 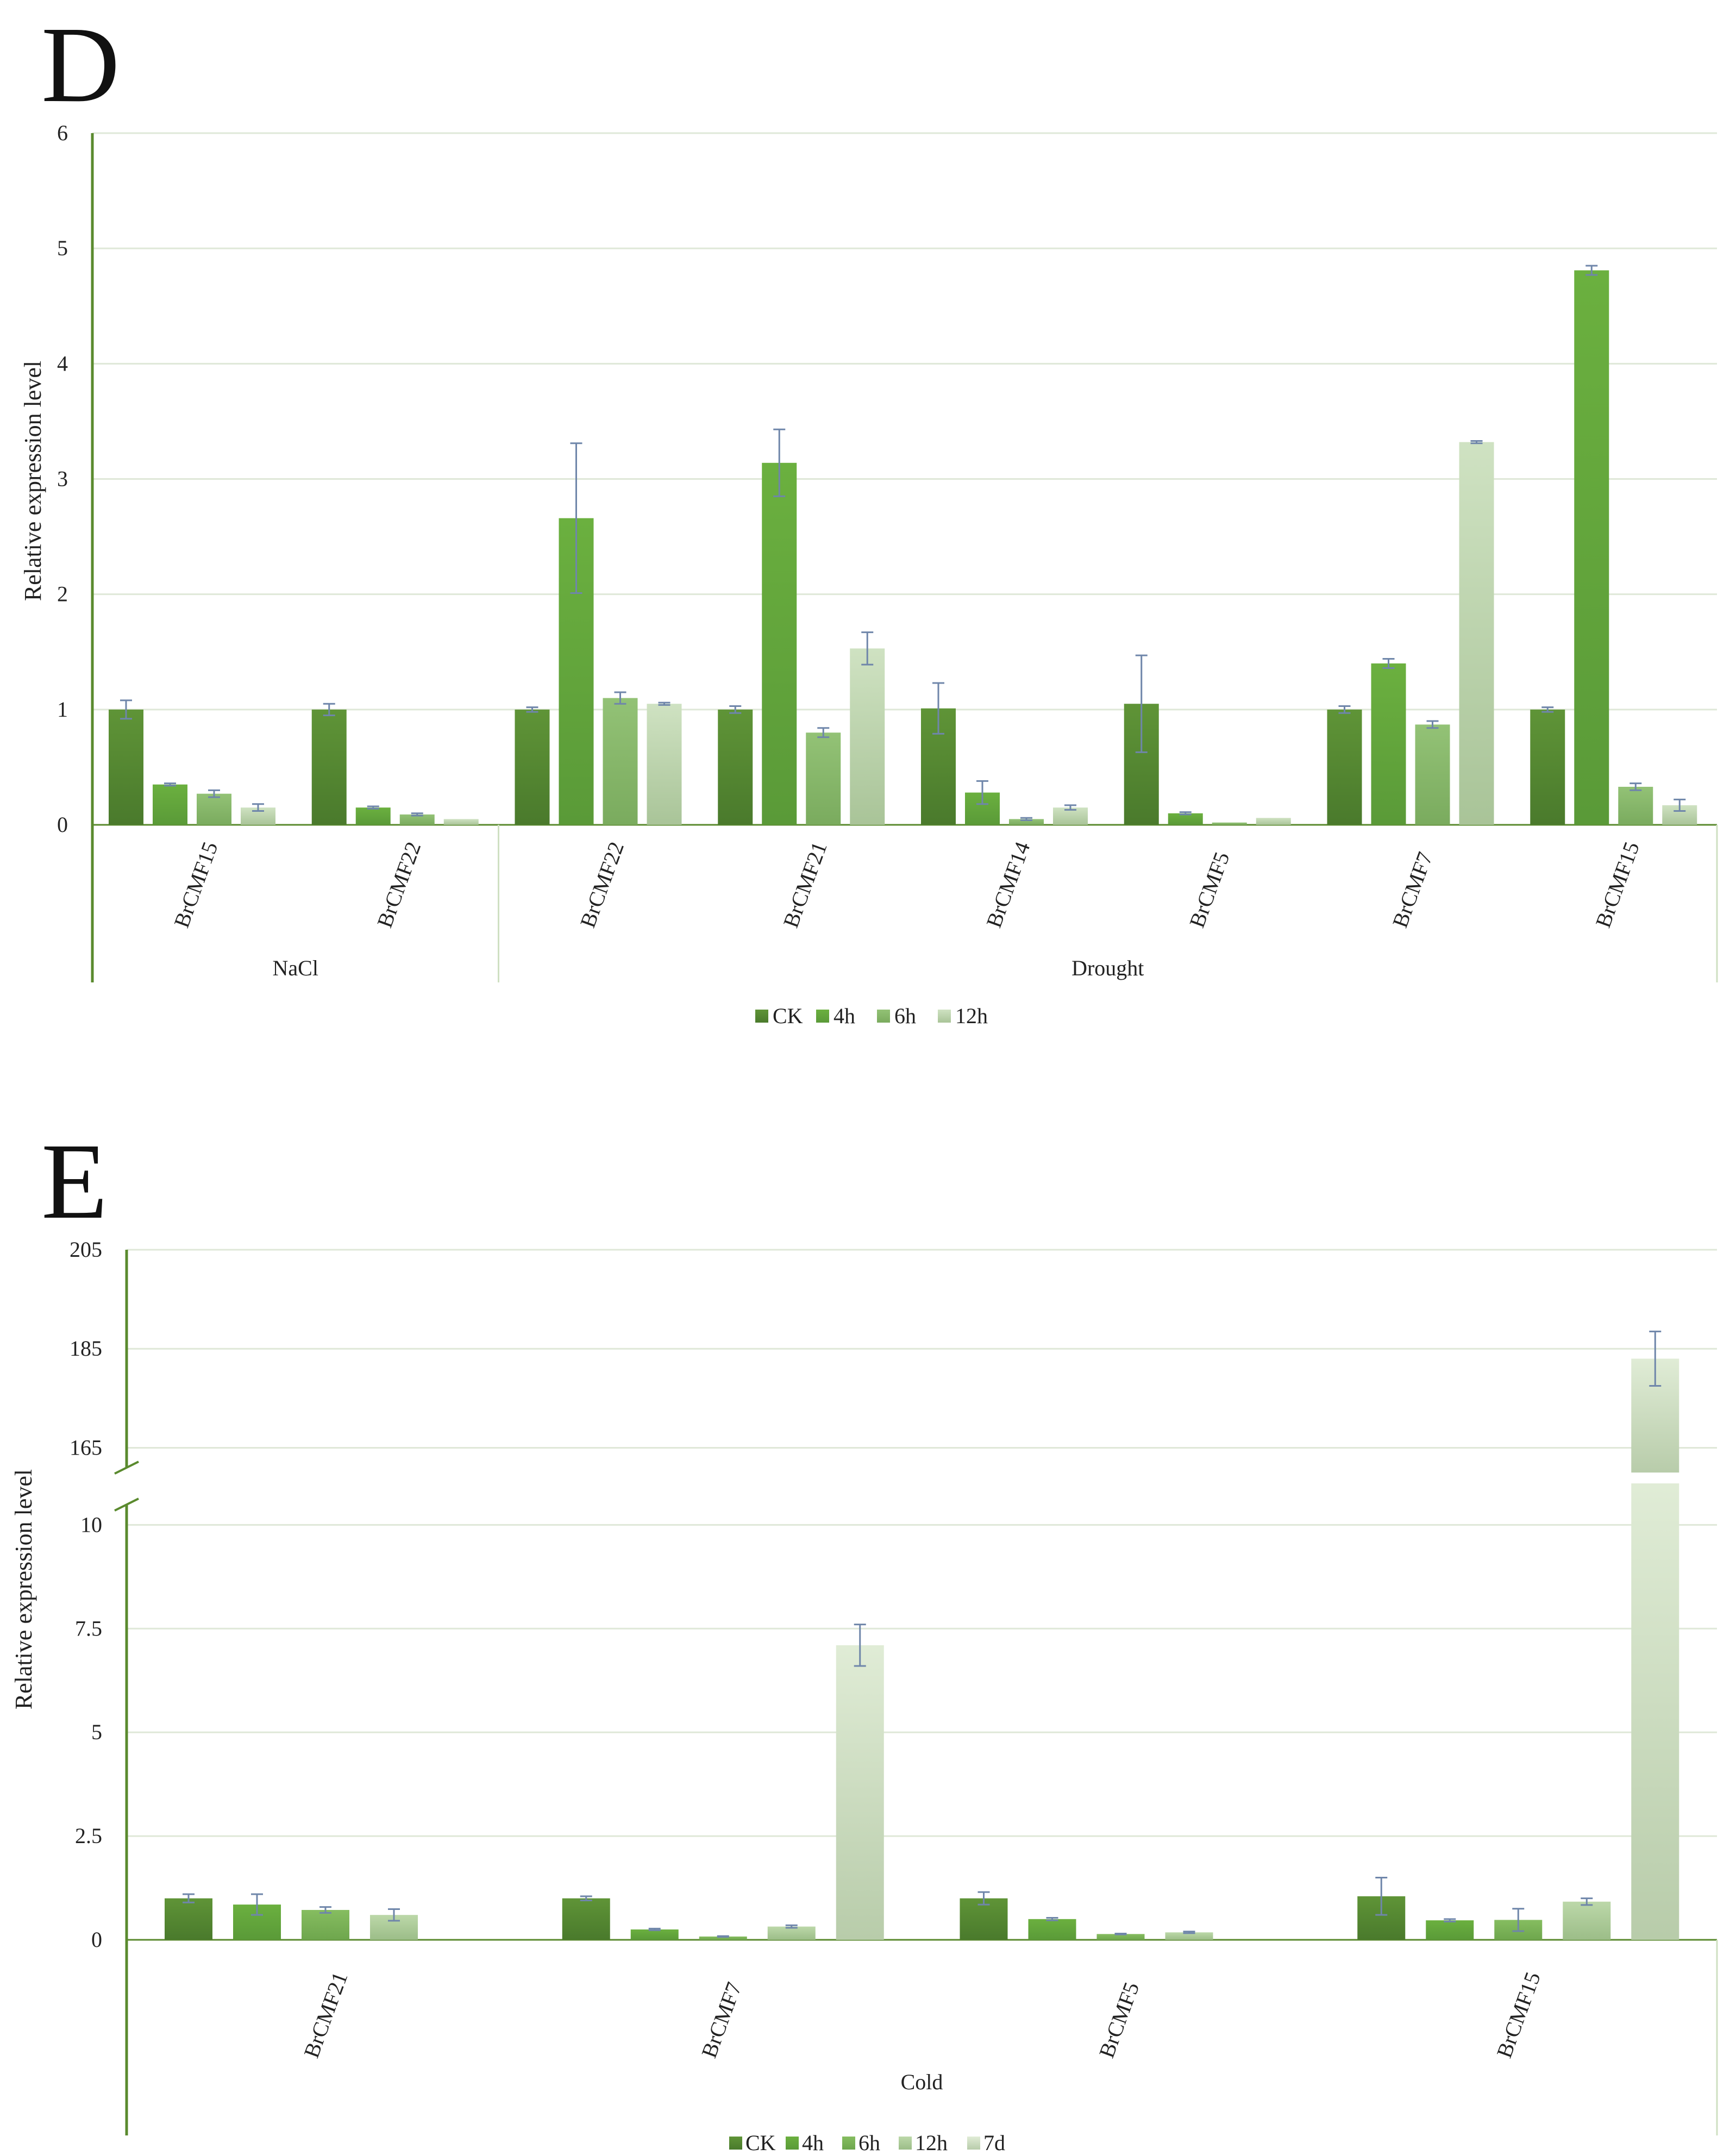 I want to click on y-tick-e: 205, so click(x=86, y=1249).